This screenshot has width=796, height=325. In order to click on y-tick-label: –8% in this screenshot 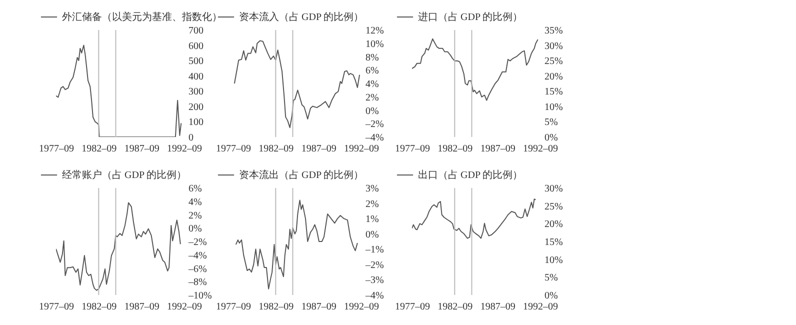, I will do `click(197, 282)`.